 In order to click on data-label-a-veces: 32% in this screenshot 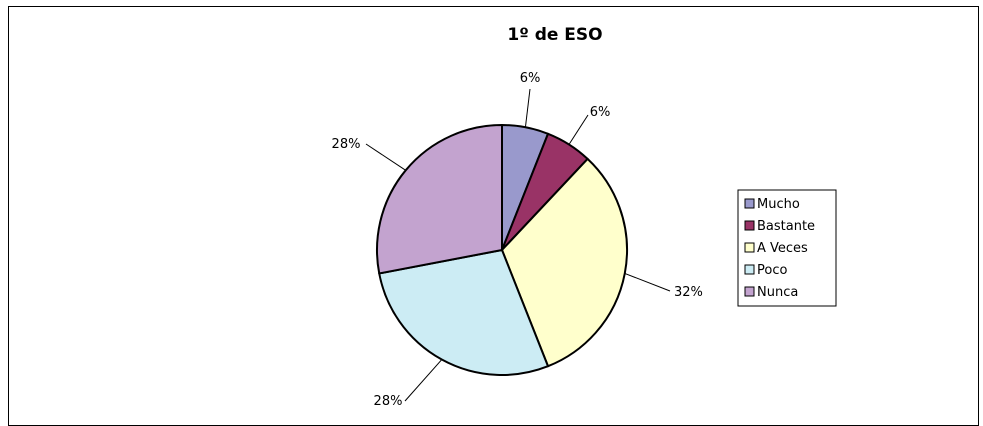, I will do `click(688, 292)`.